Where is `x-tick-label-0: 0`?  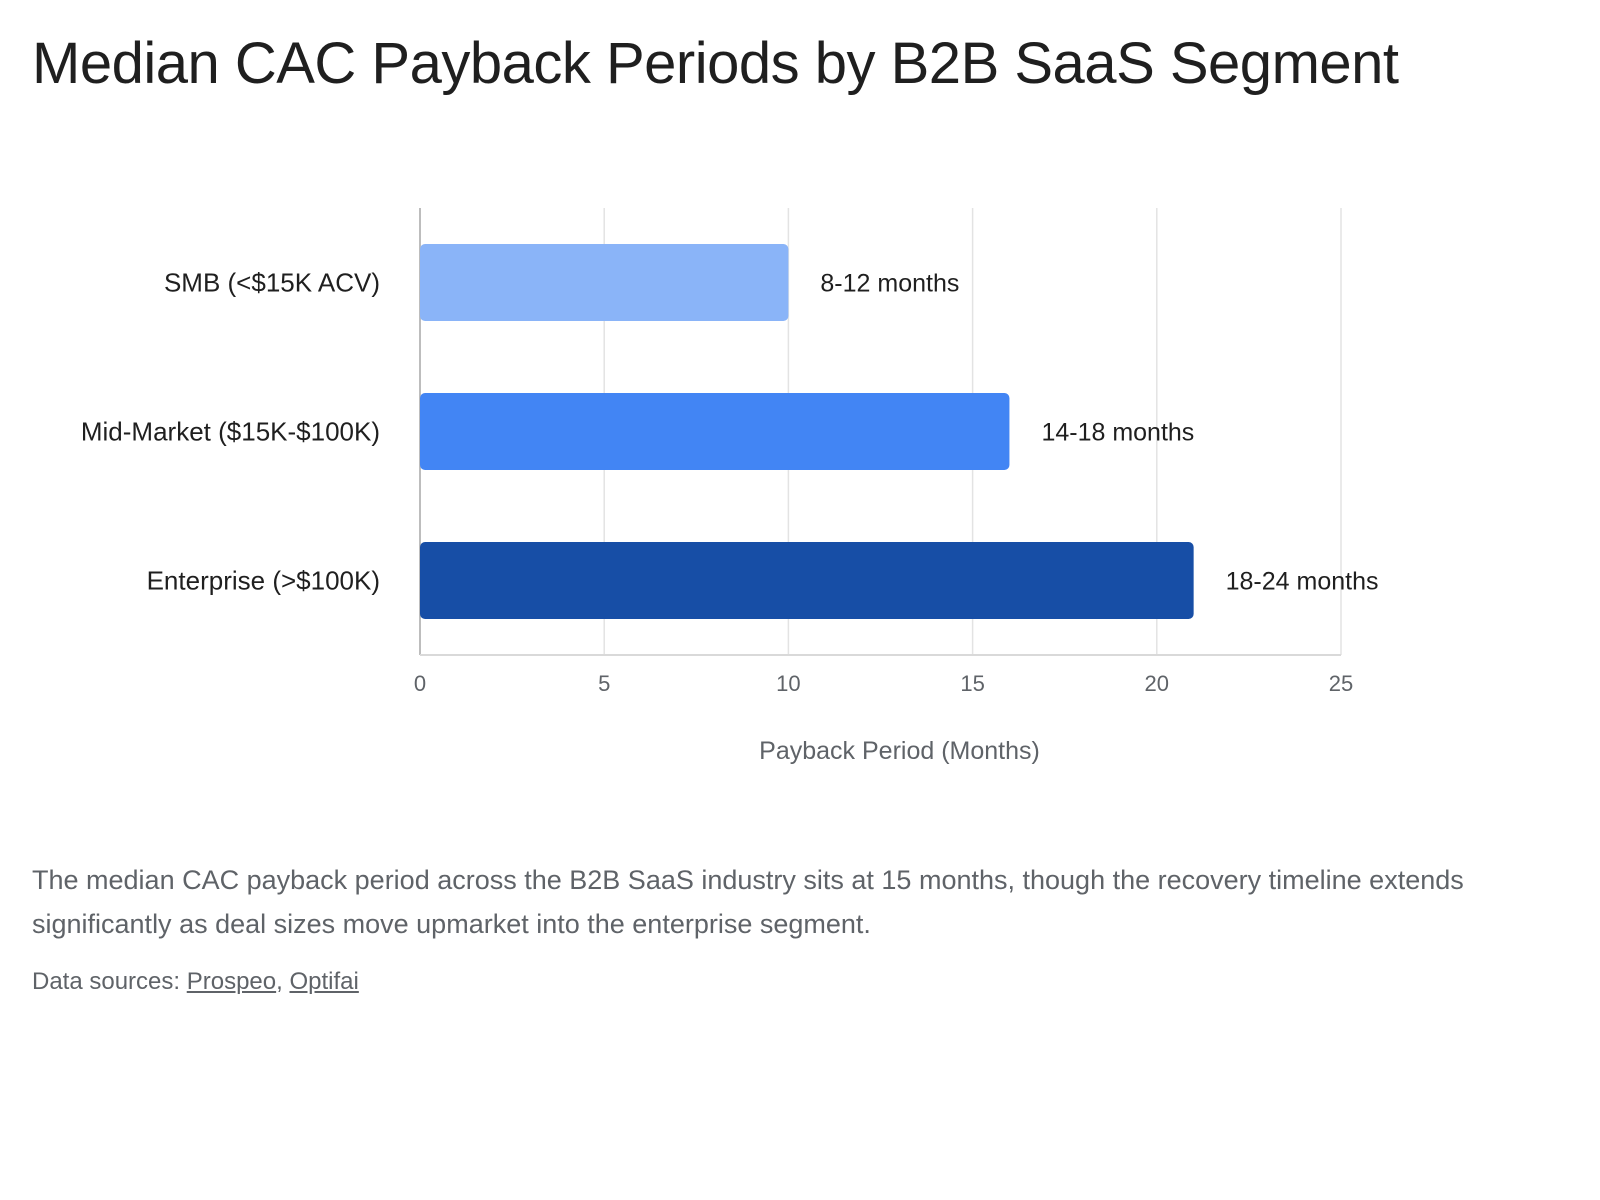
x-tick-label-0: 0 is located at coordinates (420, 683).